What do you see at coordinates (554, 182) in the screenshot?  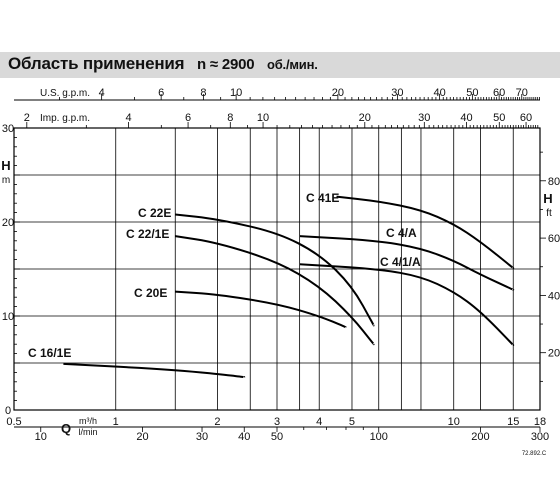 I see `head-ft-tick-label: 80` at bounding box center [554, 182].